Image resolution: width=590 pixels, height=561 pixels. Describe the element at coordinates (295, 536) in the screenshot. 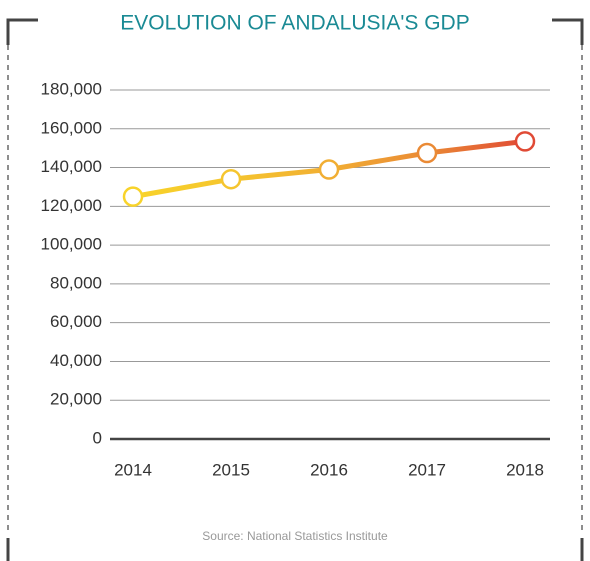

I see `source: Source: National Statistics Institute` at that location.